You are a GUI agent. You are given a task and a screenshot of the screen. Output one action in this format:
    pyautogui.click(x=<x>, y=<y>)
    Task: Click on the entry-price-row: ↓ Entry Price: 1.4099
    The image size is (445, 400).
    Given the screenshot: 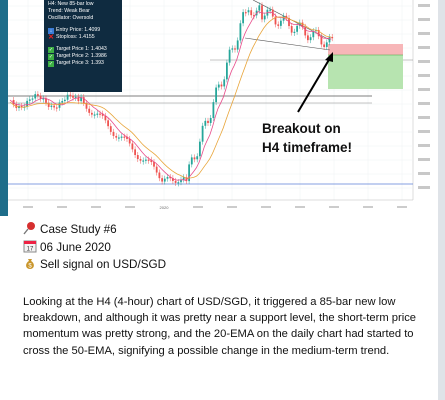 What is the action you would take?
    pyautogui.click(x=83, y=30)
    